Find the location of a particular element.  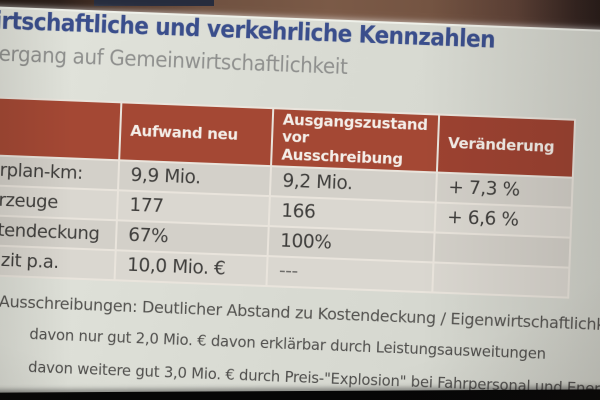

cell-aufwand-neu: 177 is located at coordinates (193, 208).